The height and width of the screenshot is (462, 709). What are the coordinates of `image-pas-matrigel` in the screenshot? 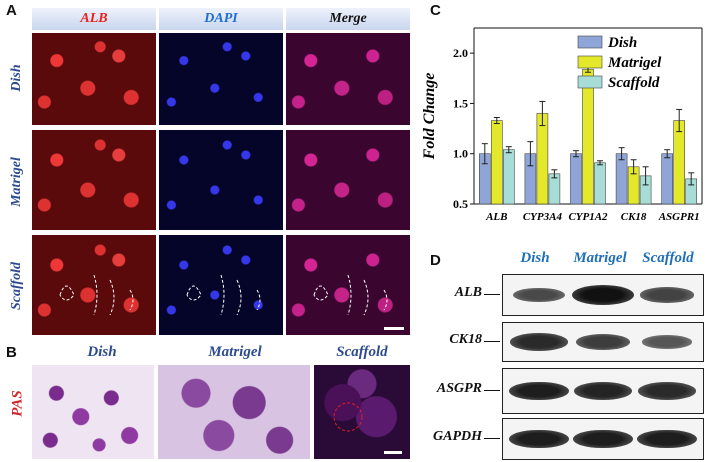 It's located at (234, 412).